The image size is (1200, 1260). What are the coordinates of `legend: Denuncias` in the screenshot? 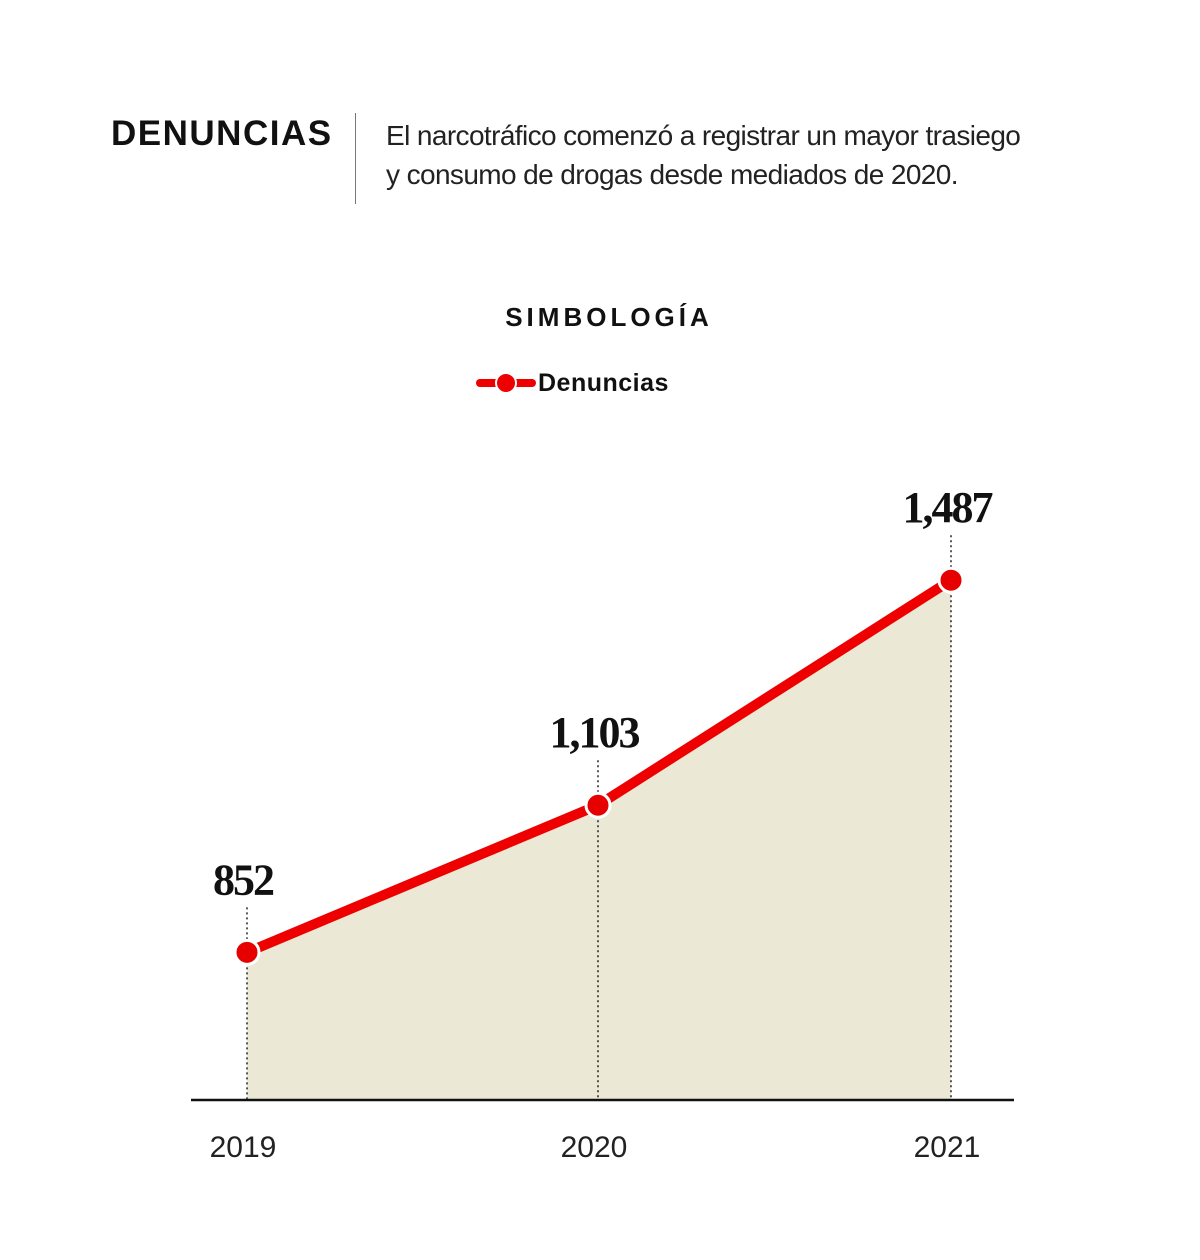 It's located at (572, 383).